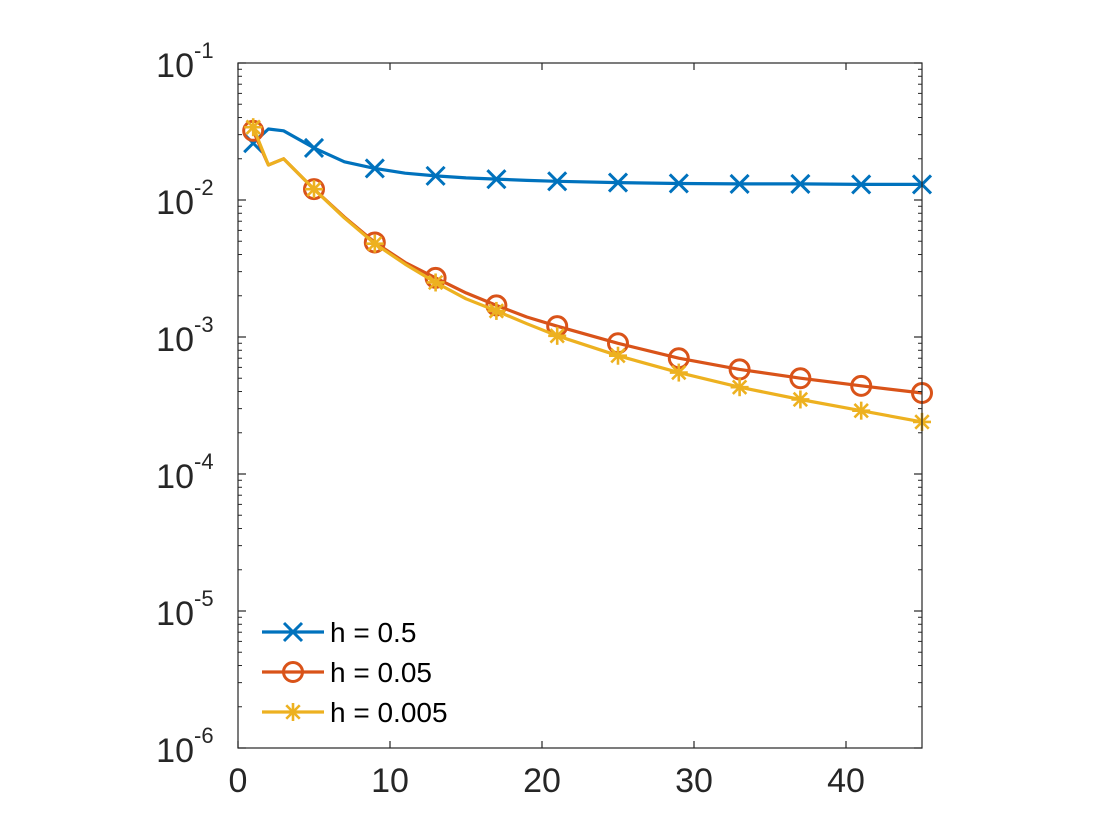 The height and width of the screenshot is (840, 1120). I want to click on x-tick-label: 40, so click(846, 781).